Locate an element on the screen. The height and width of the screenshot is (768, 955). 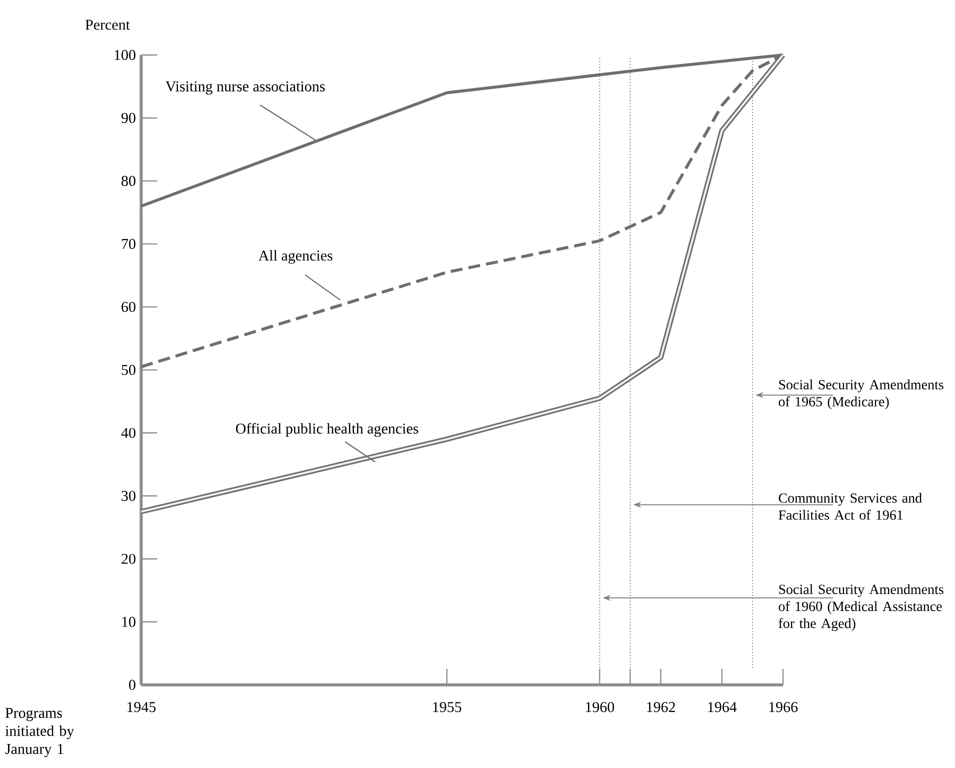
ref-line-label: Community Services and Facilities Act of 1961 is located at coordinates (850, 506).